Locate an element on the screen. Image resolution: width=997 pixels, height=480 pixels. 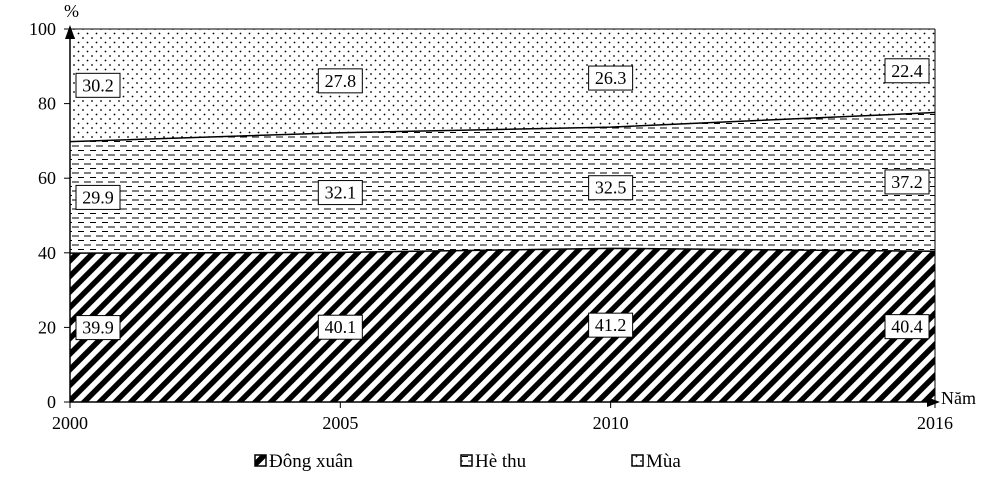
data-label-text: 26.3 is located at coordinates (611, 78).